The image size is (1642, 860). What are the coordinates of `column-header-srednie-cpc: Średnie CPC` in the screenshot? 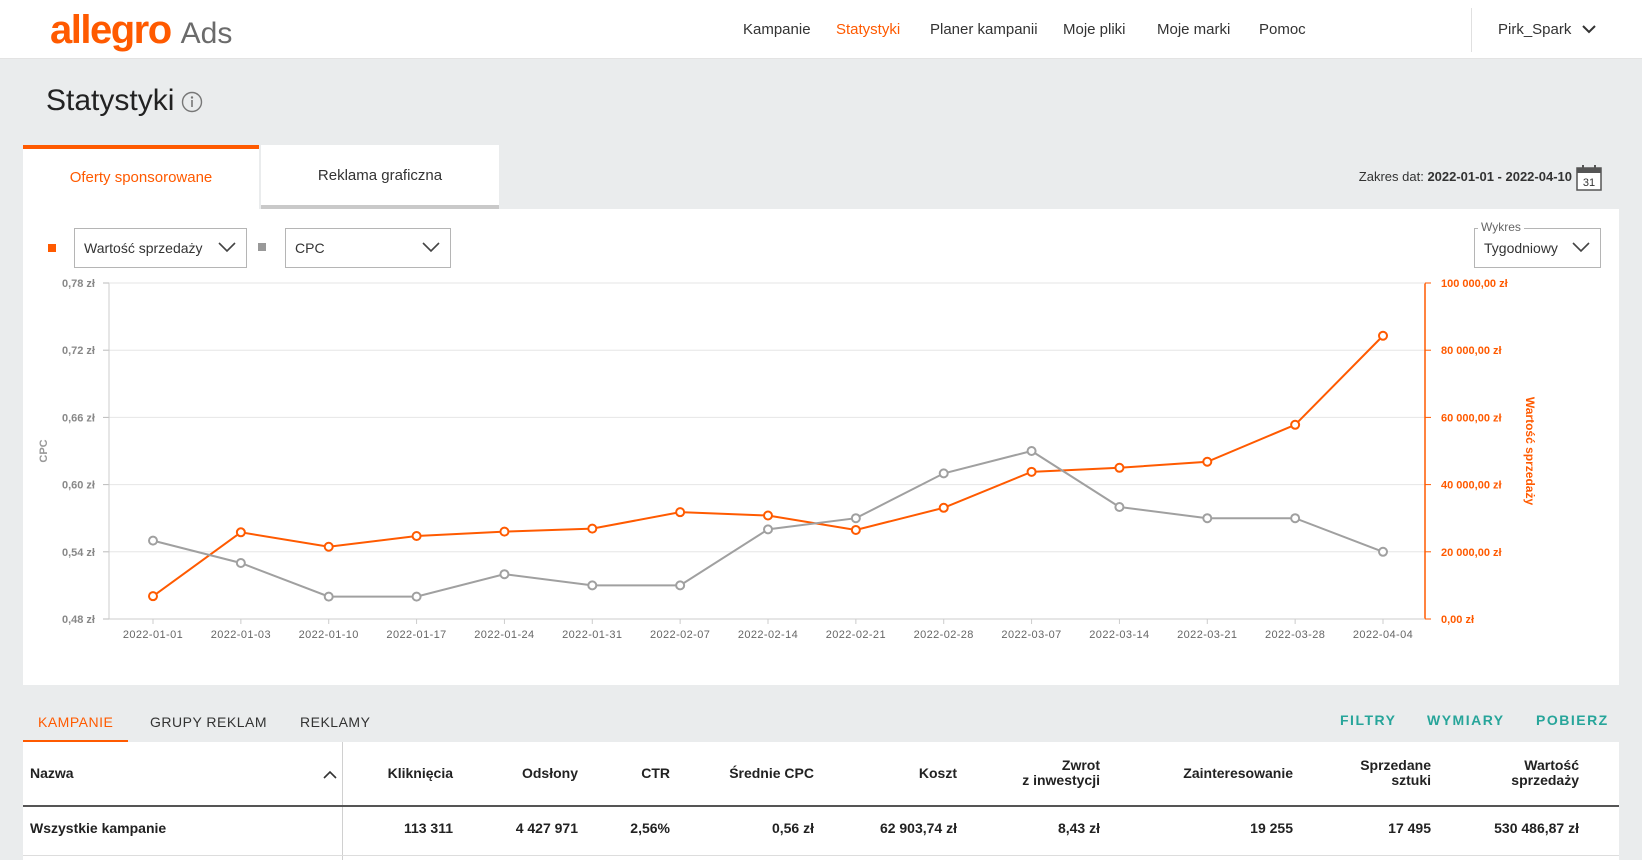 It's located at (771, 773).